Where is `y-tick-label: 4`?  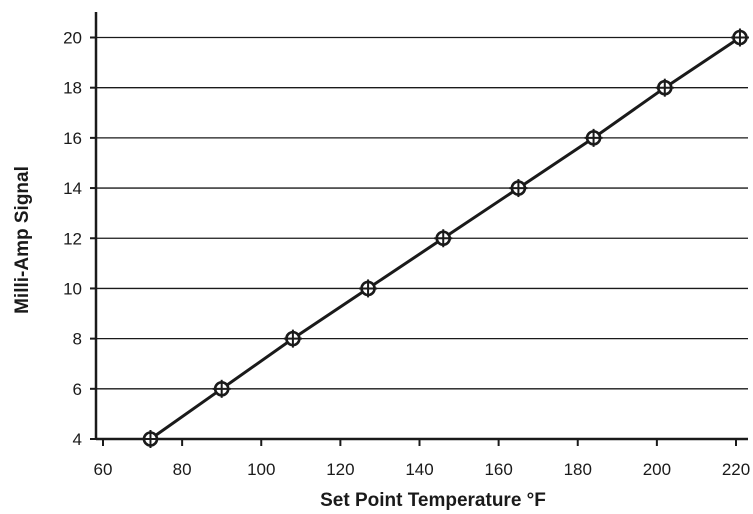 y-tick-label: 4 is located at coordinates (77, 439).